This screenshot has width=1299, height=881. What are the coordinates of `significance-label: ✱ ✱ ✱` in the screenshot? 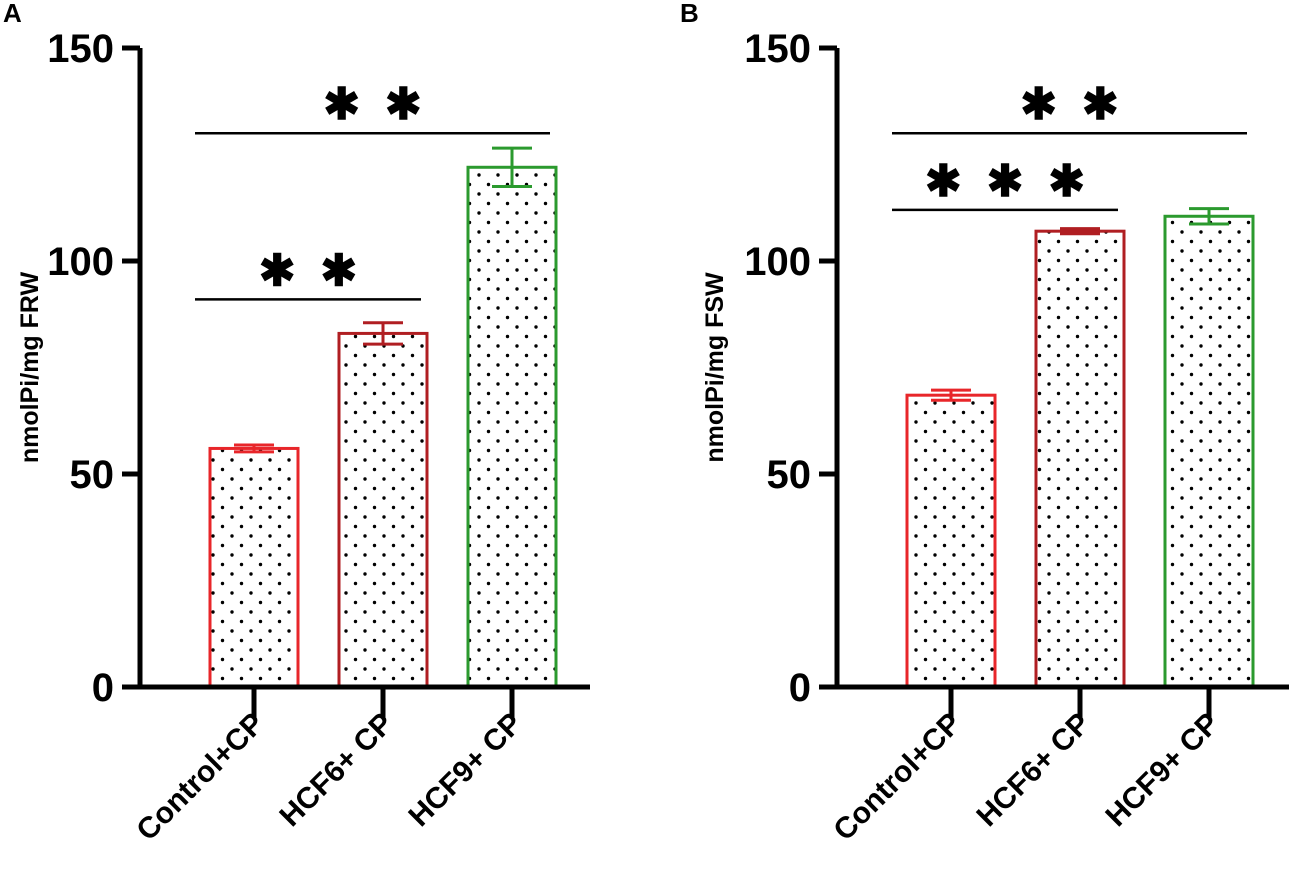 It's located at (1009, 181).